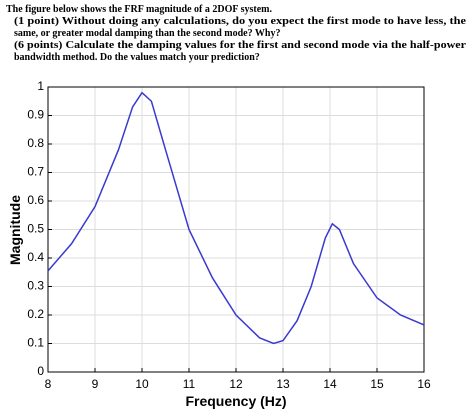 The image size is (474, 412). What do you see at coordinates (35, 286) in the screenshot?
I see `y-tick-label: 0.3` at bounding box center [35, 286].